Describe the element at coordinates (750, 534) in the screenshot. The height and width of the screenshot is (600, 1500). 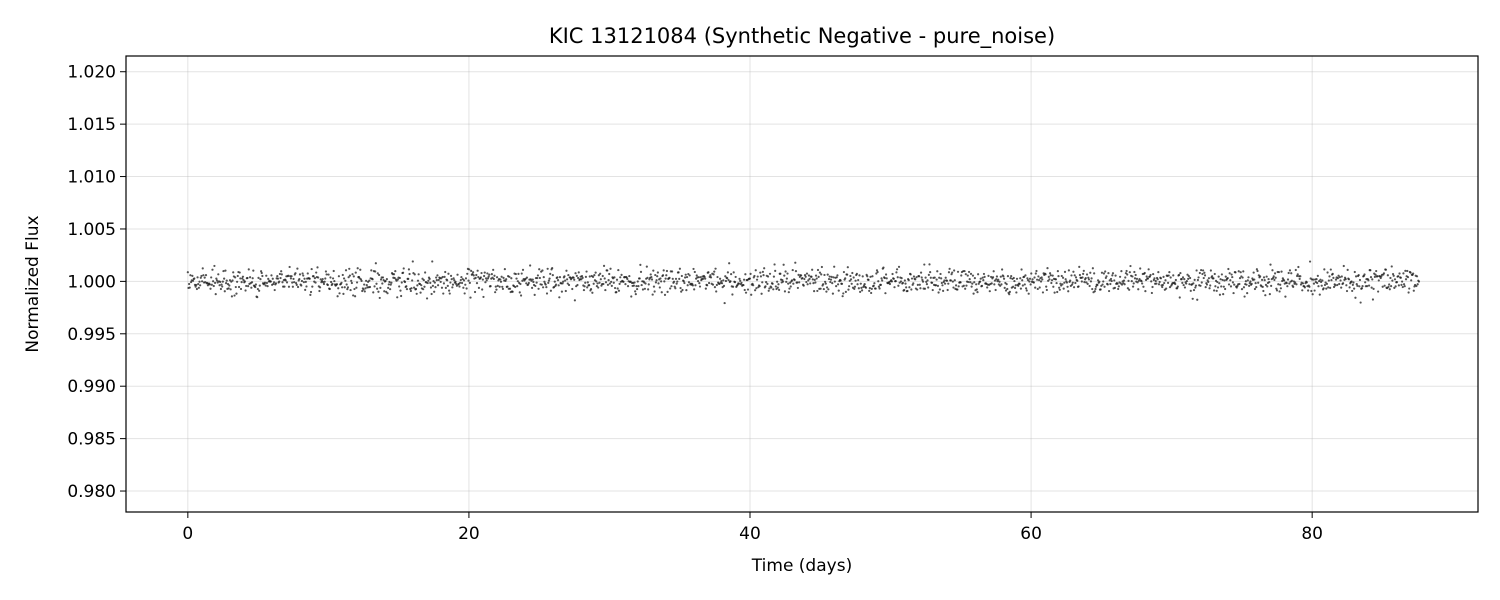
I see `x-tick-label: 40` at that location.